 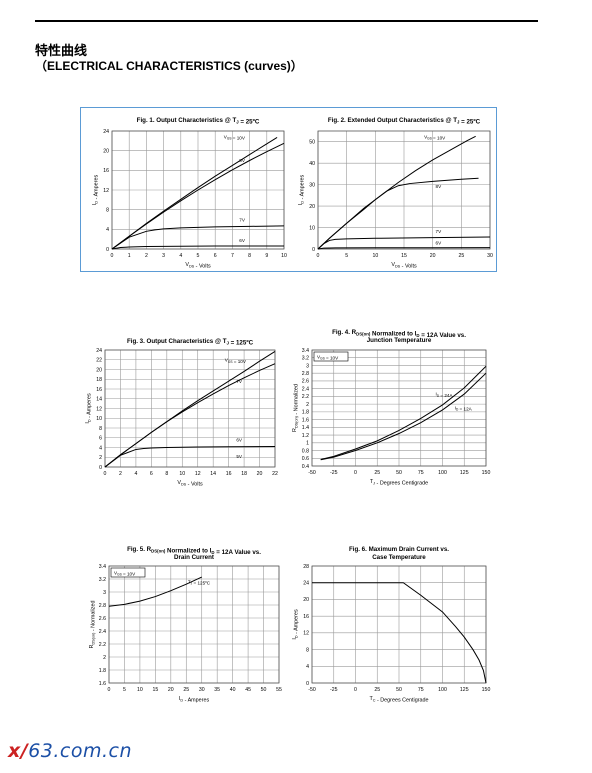 I want to click on x-tick-label: 30, so click(x=490, y=256).